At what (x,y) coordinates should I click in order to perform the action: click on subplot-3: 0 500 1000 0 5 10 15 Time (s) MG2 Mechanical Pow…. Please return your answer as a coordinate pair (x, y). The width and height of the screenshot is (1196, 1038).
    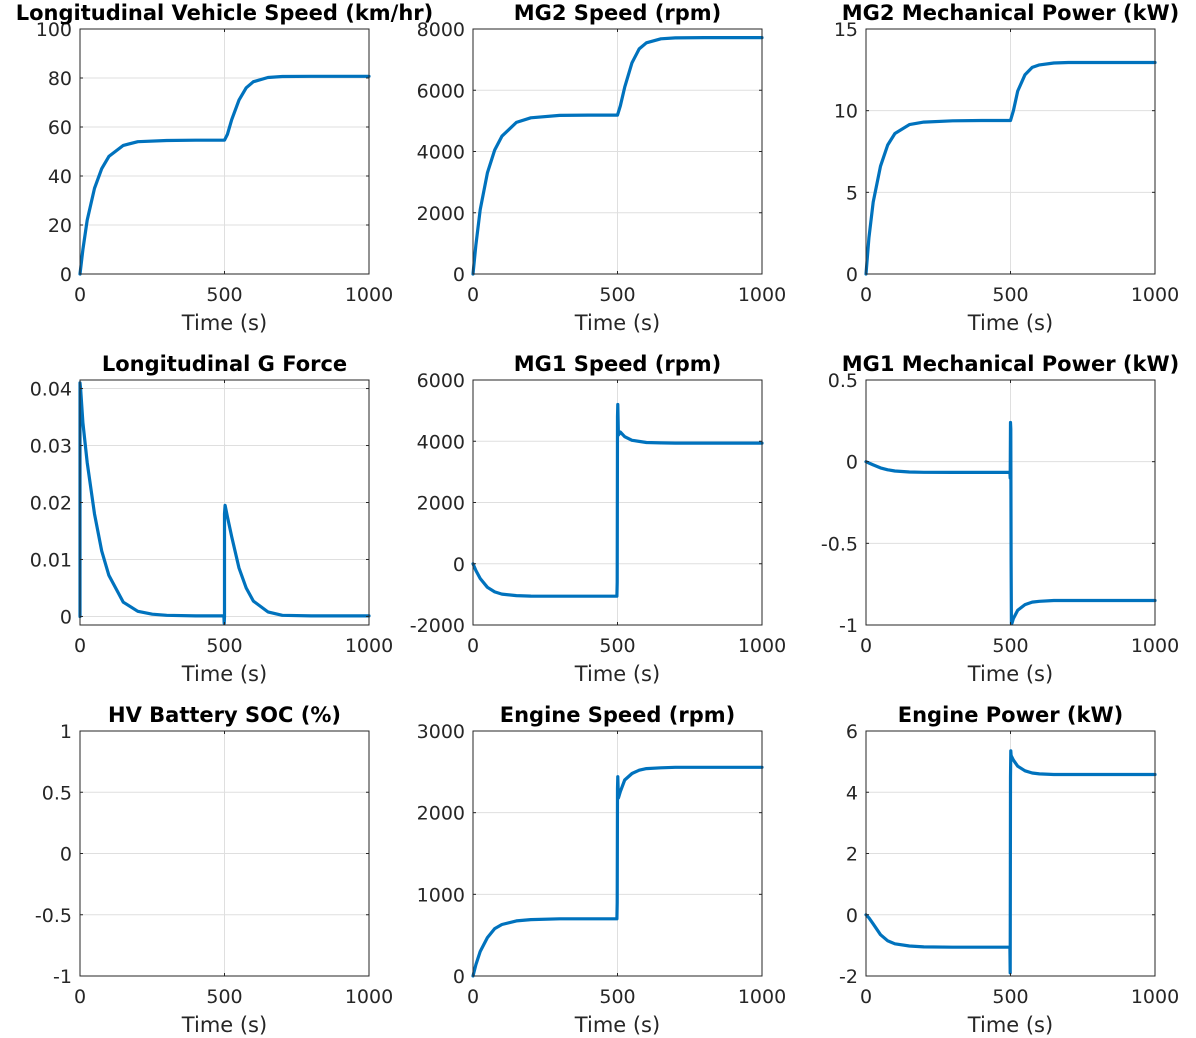
    Looking at the image, I should click on (1006, 168).